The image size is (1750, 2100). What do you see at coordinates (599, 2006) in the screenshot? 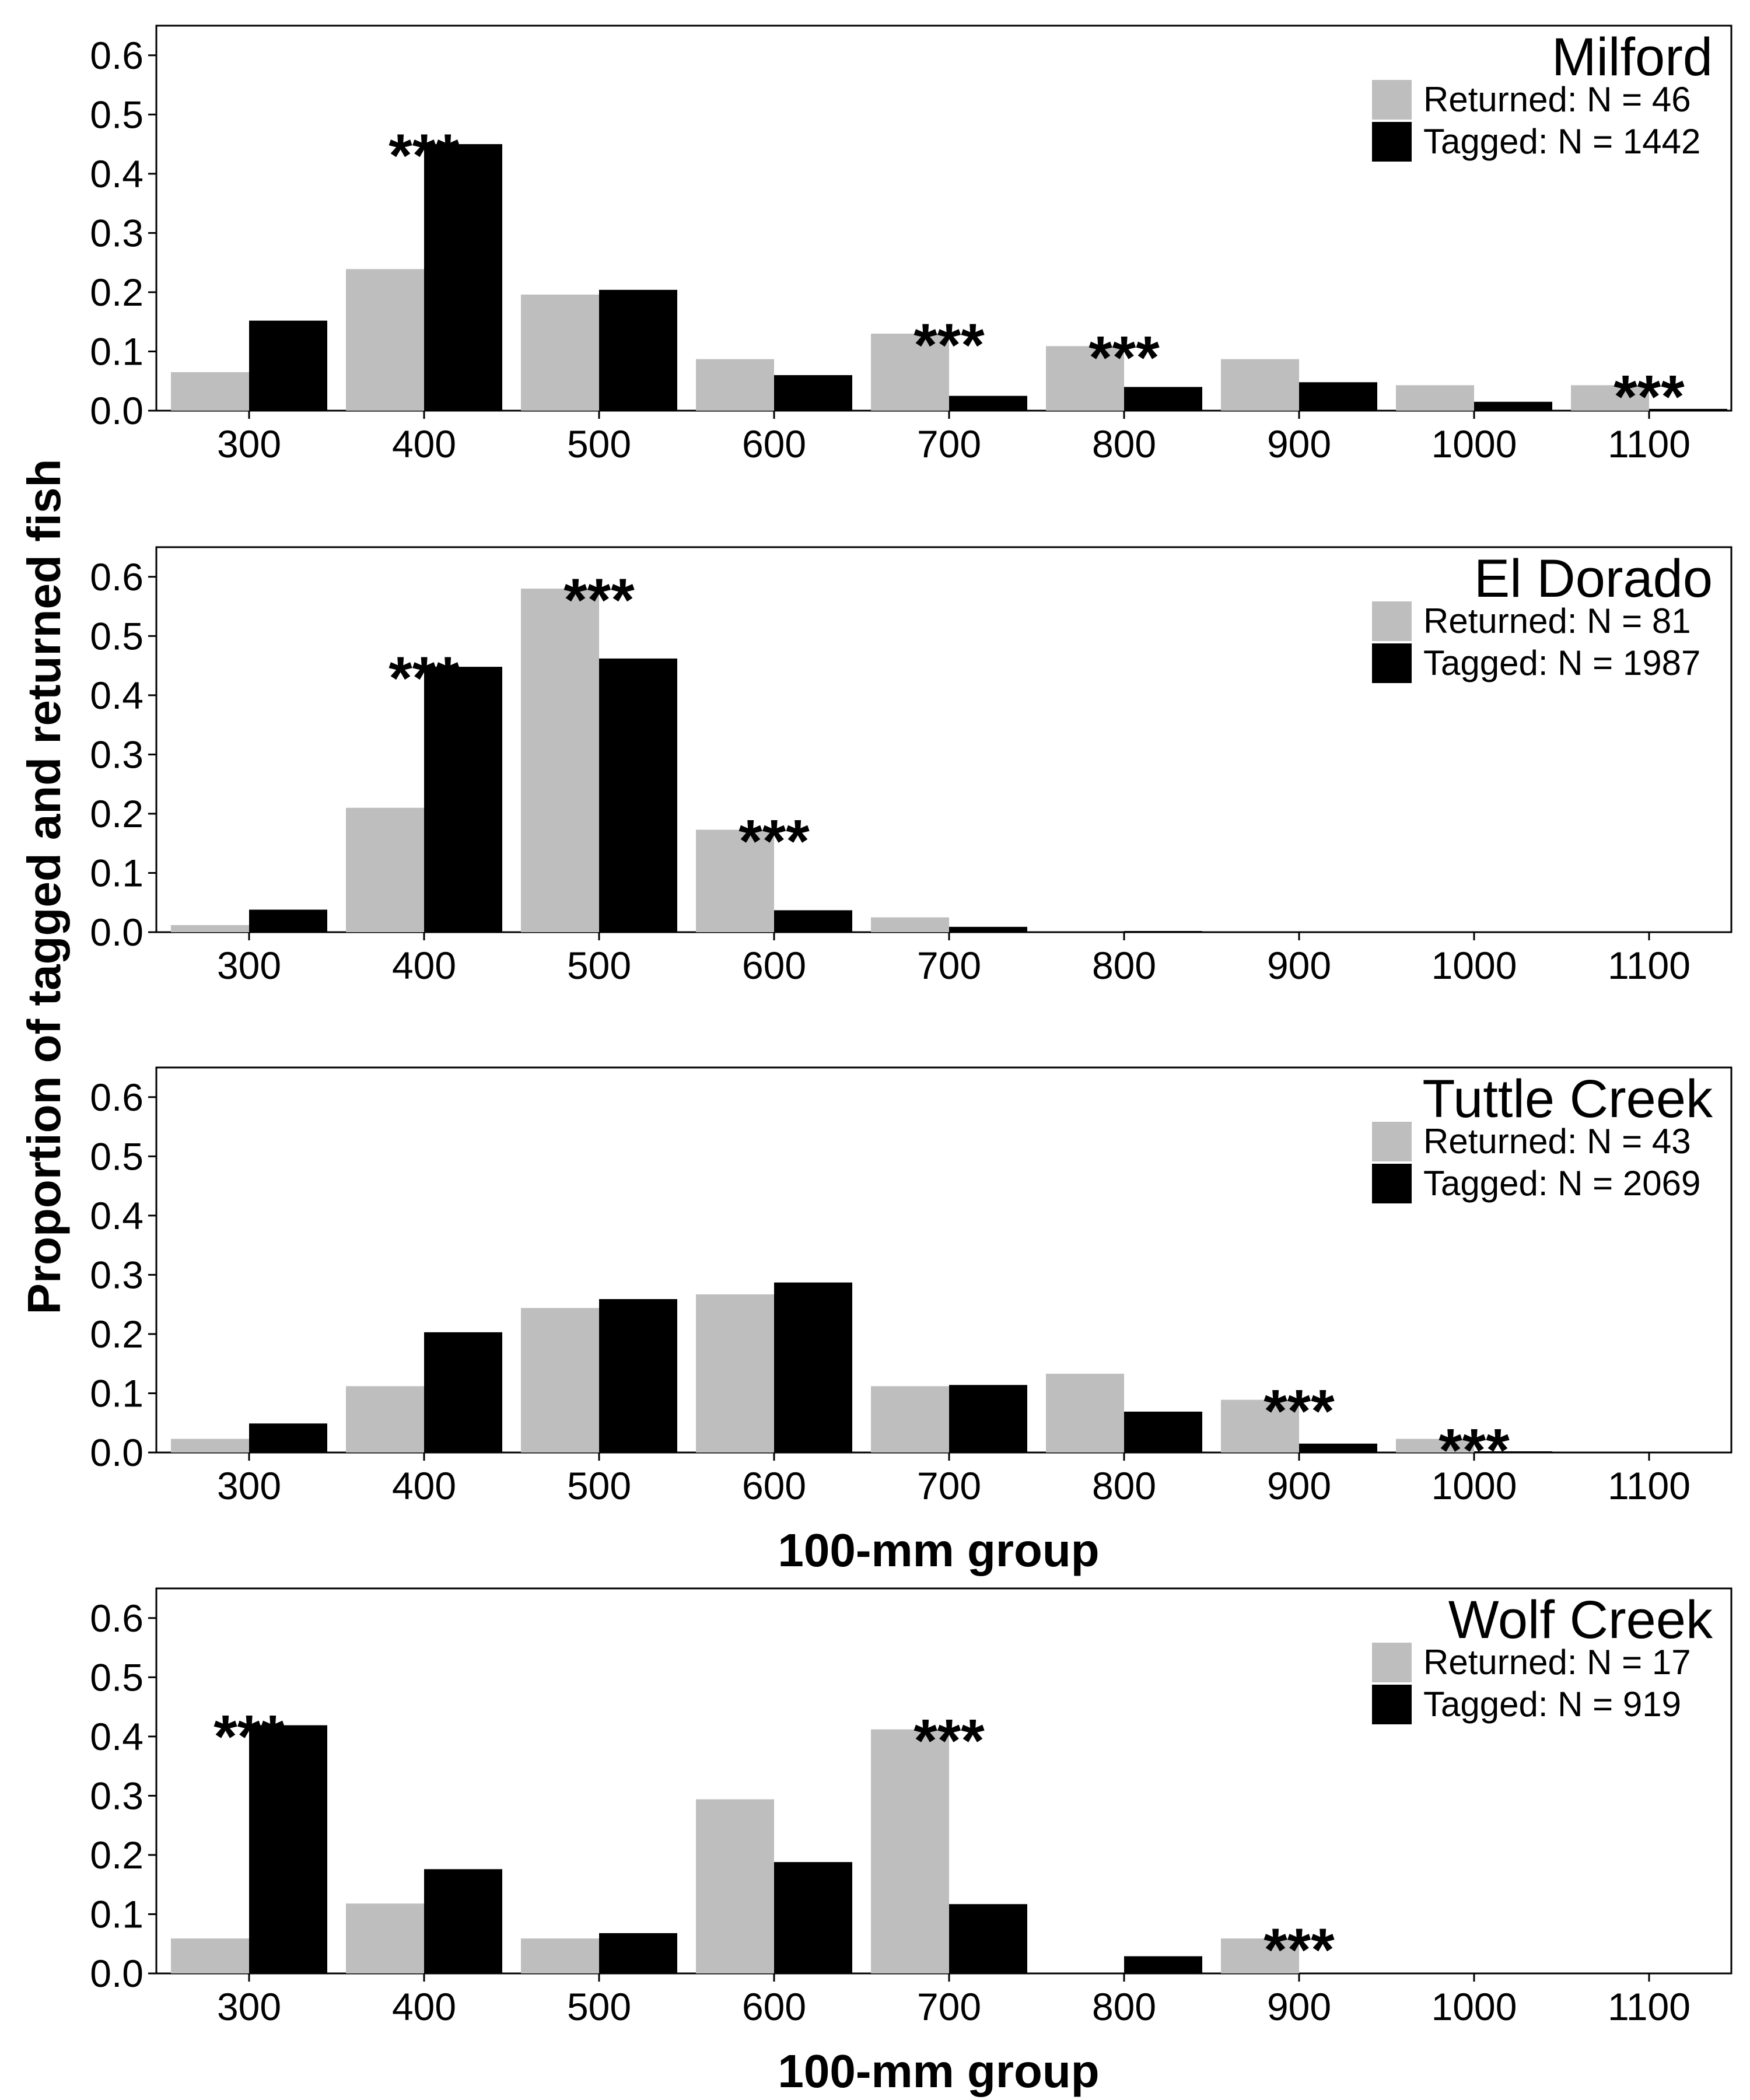
I see `x-tick-label: 500` at bounding box center [599, 2006].